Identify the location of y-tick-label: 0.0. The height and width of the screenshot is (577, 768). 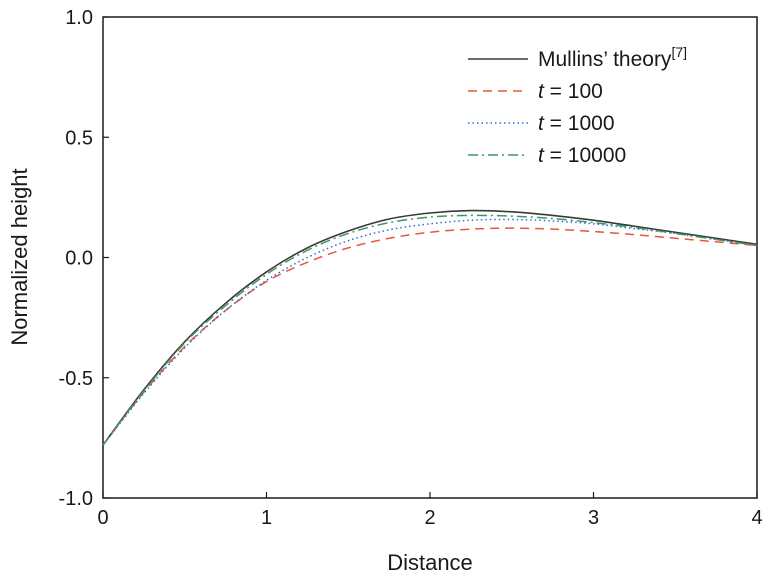
(79, 259).